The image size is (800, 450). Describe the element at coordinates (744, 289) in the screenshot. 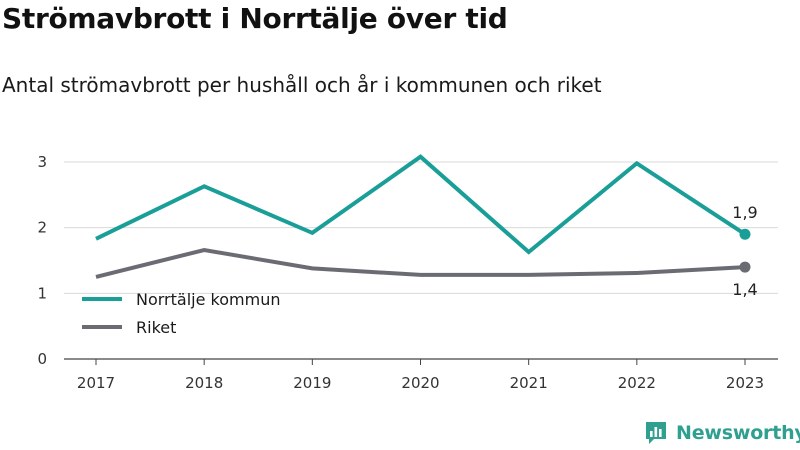

I see `series-end-label-1: 1,4` at that location.